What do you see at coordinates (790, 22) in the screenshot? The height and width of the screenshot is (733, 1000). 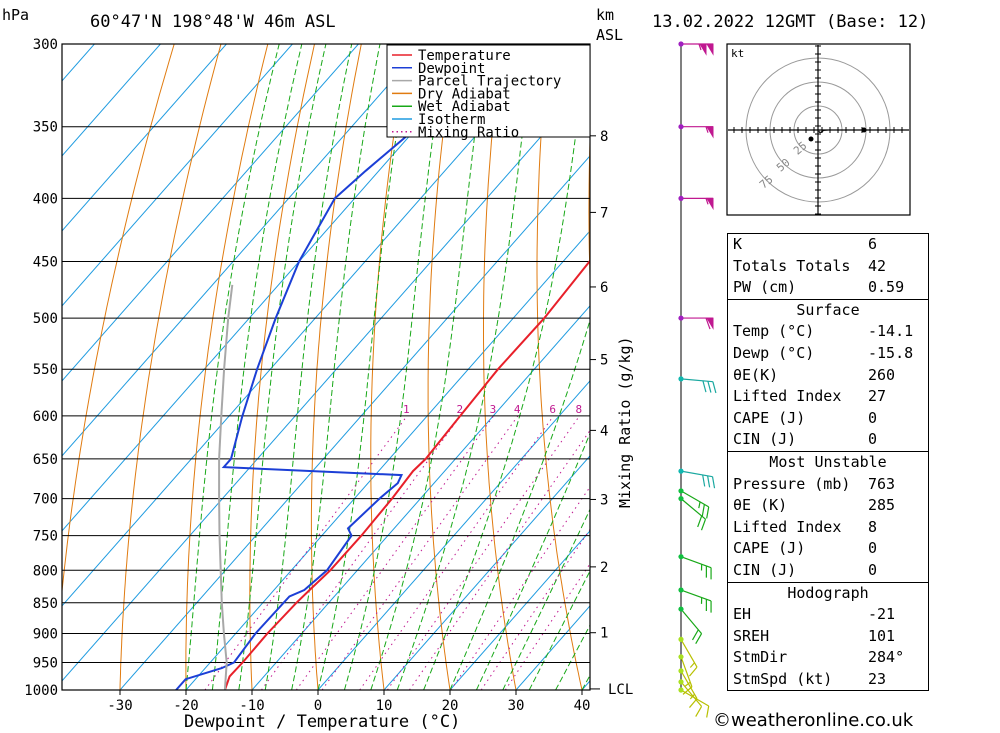 I see `datetime-title: 13.02.2022 12GMT (Base: 12)` at bounding box center [790, 22].